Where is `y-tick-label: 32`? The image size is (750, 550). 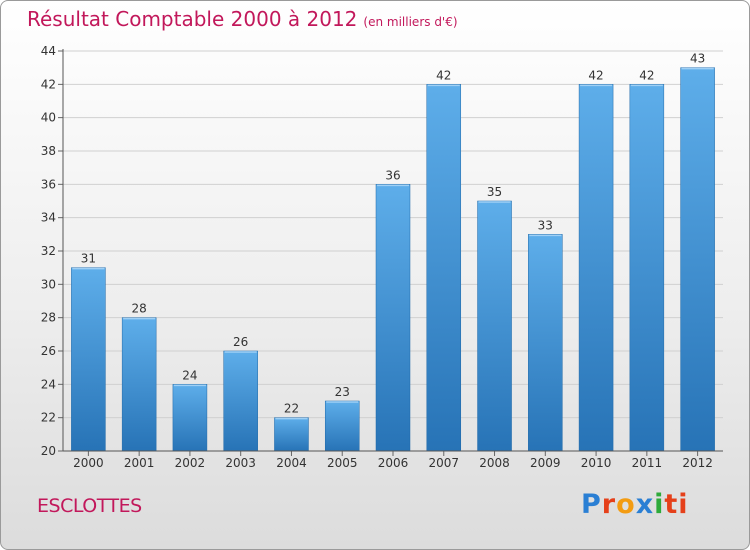
y-tick-label: 32 is located at coordinates (48, 251).